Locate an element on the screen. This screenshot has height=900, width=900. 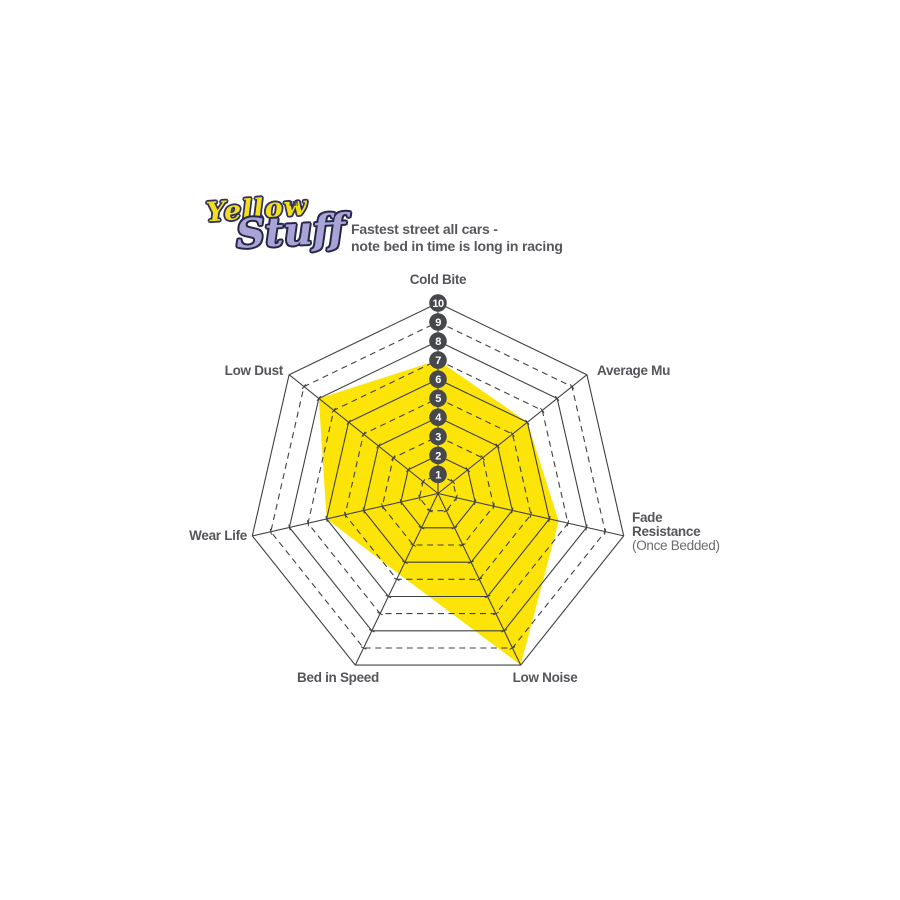
scale-badge-label: 7 is located at coordinates (438, 361).